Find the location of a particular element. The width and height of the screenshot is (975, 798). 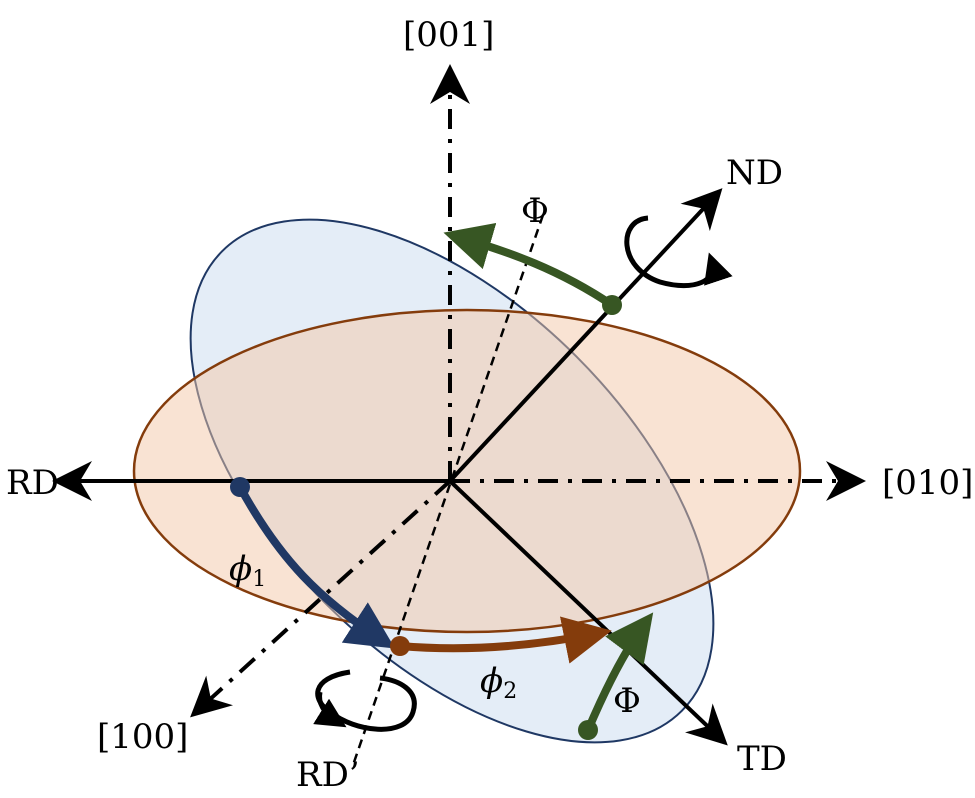

nd-rotation-symbol is located at coordinates (678, 251).